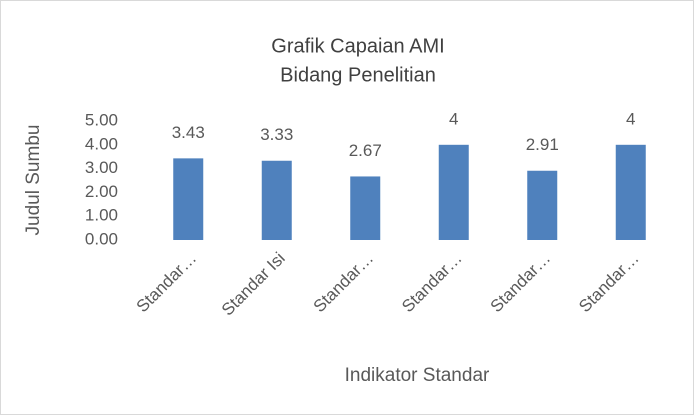 The height and width of the screenshot is (415, 694). Describe the element at coordinates (101, 167) in the screenshot. I see `y-tick-label: 3.00` at that location.